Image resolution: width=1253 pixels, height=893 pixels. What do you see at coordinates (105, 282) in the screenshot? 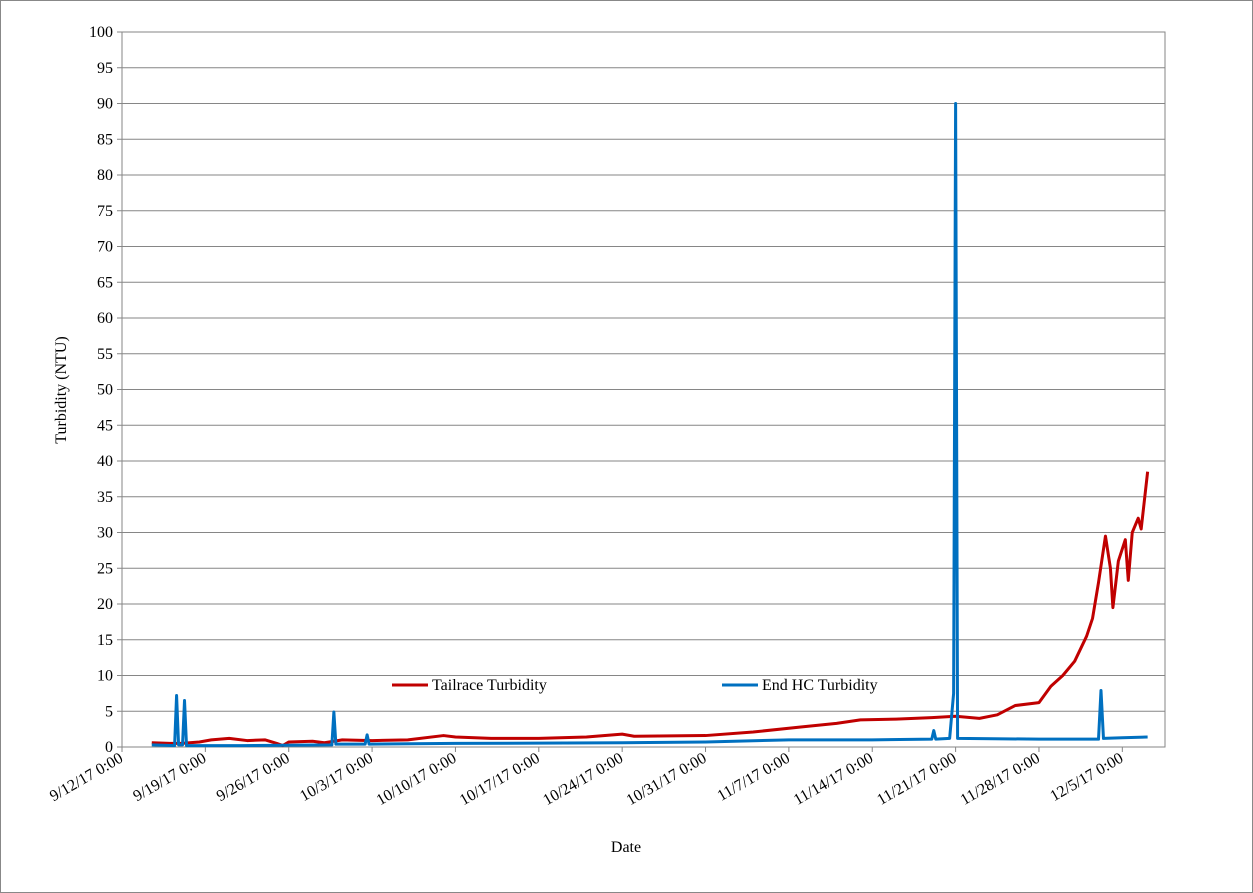
I see `y-tick-label: 65` at bounding box center [105, 282].